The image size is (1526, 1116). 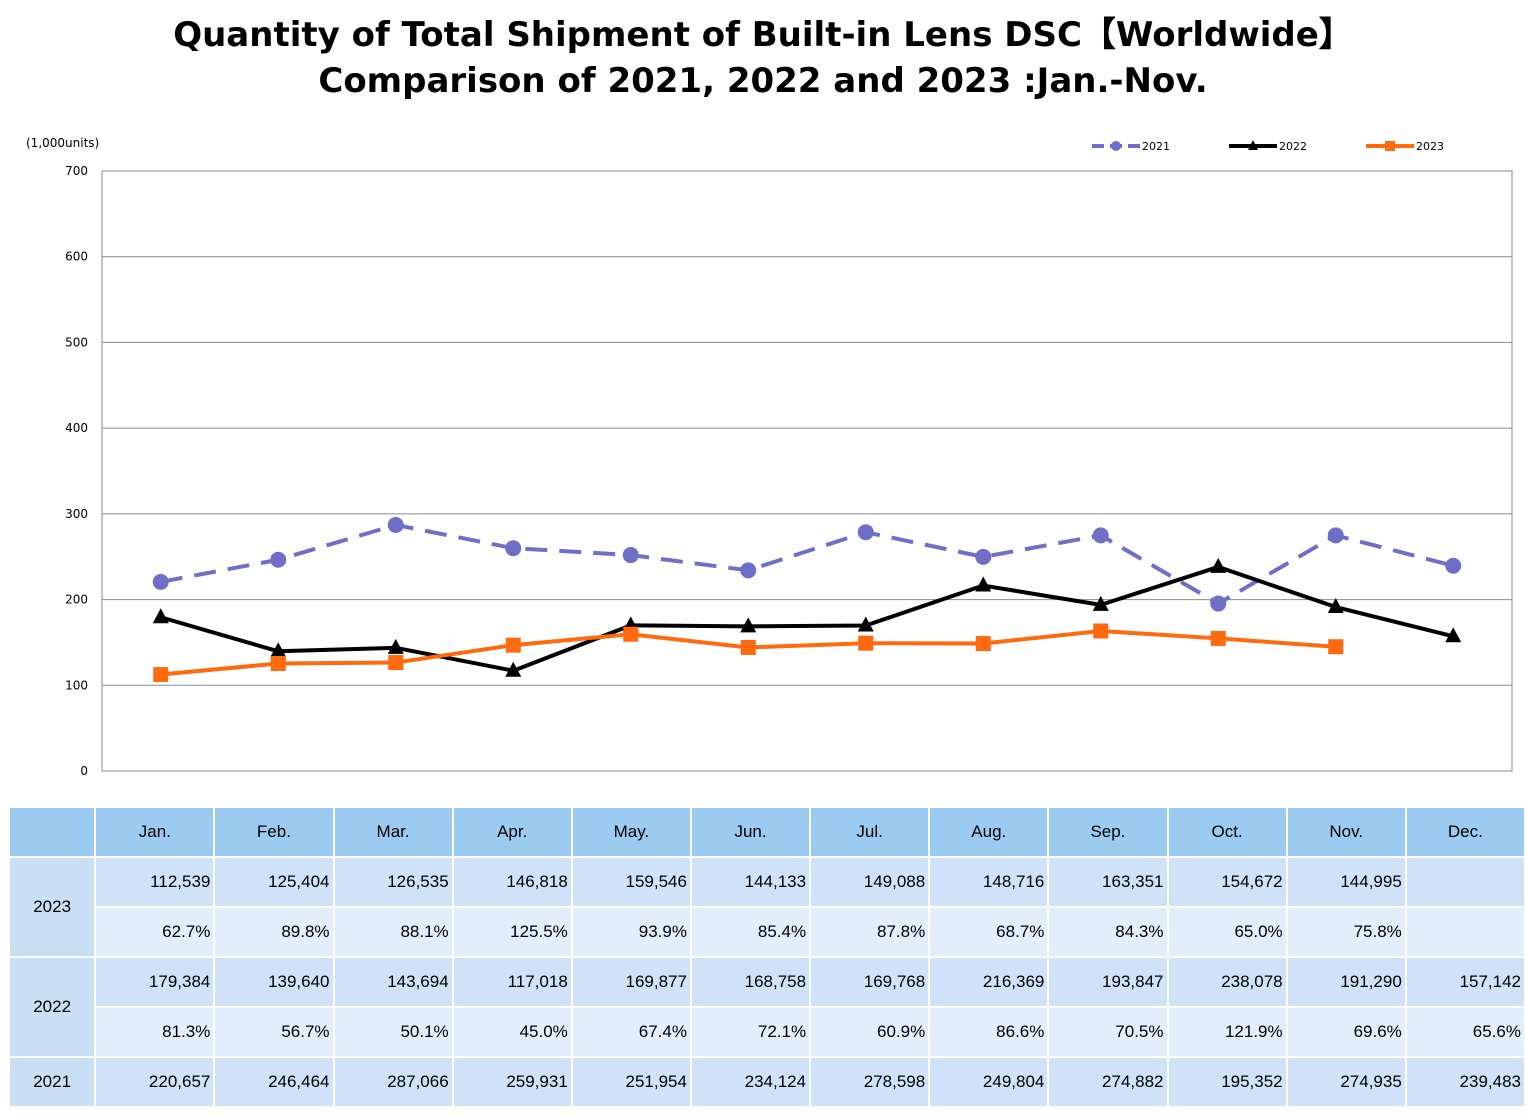 What do you see at coordinates (76, 428) in the screenshot?
I see `y-tick-label: 400` at bounding box center [76, 428].